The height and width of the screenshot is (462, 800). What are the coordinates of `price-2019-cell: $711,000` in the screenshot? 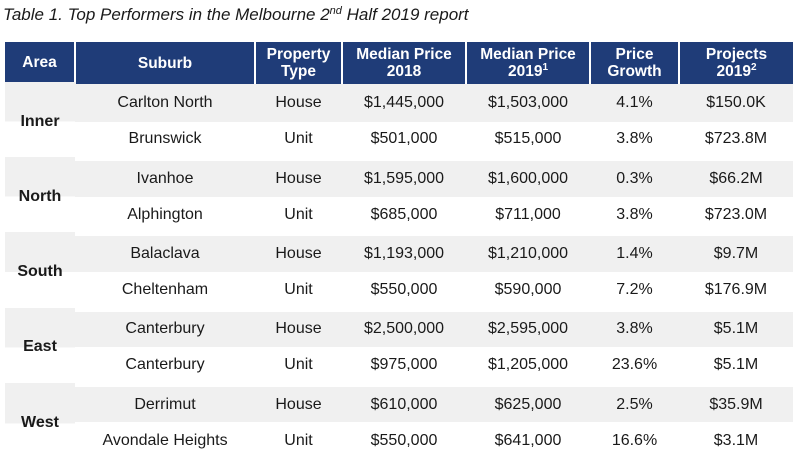 It's located at (528, 216).